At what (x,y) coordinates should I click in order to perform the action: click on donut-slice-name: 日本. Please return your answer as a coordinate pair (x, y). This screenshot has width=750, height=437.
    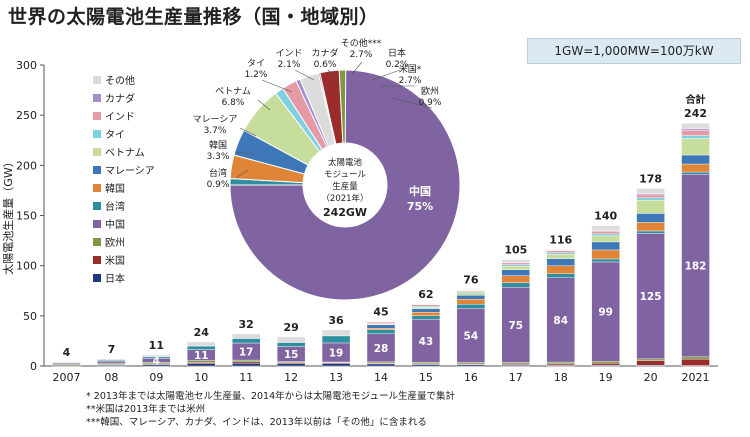
    Looking at the image, I should click on (397, 53).